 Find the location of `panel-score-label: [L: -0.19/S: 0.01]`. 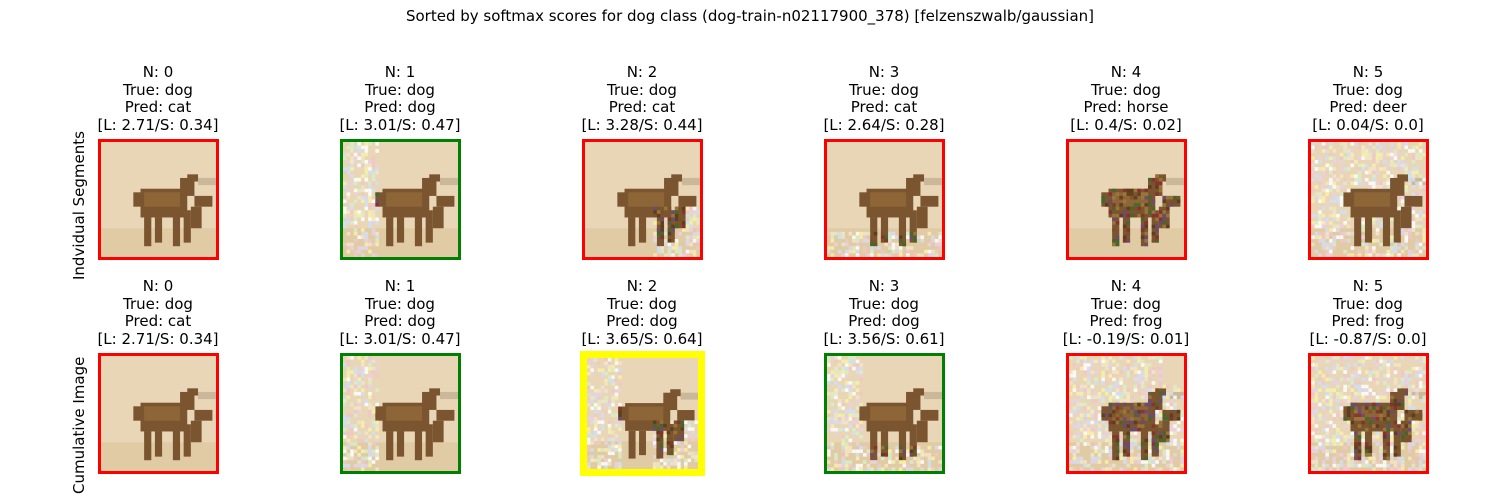

panel-score-label: [L: -0.19/S: 0.01] is located at coordinates (1126, 338).